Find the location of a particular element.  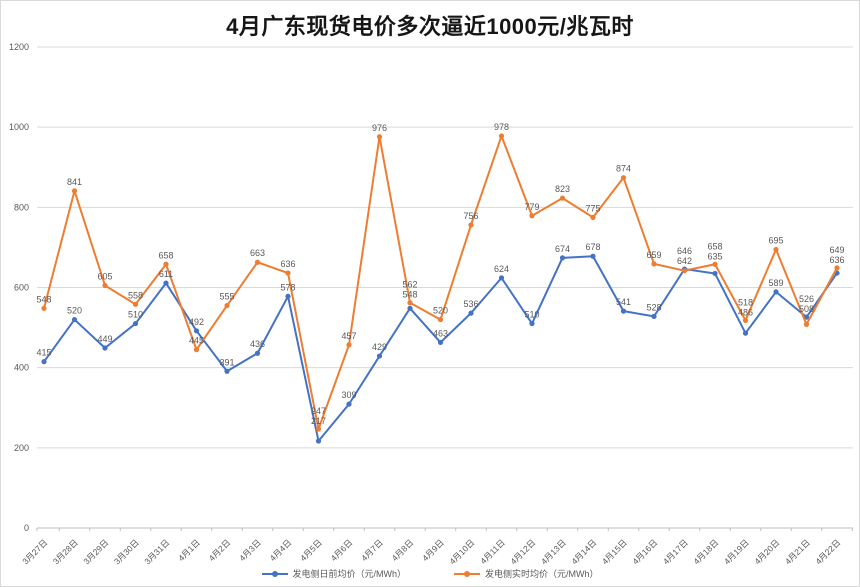

y-tick-label: 200 is located at coordinates (21, 448).